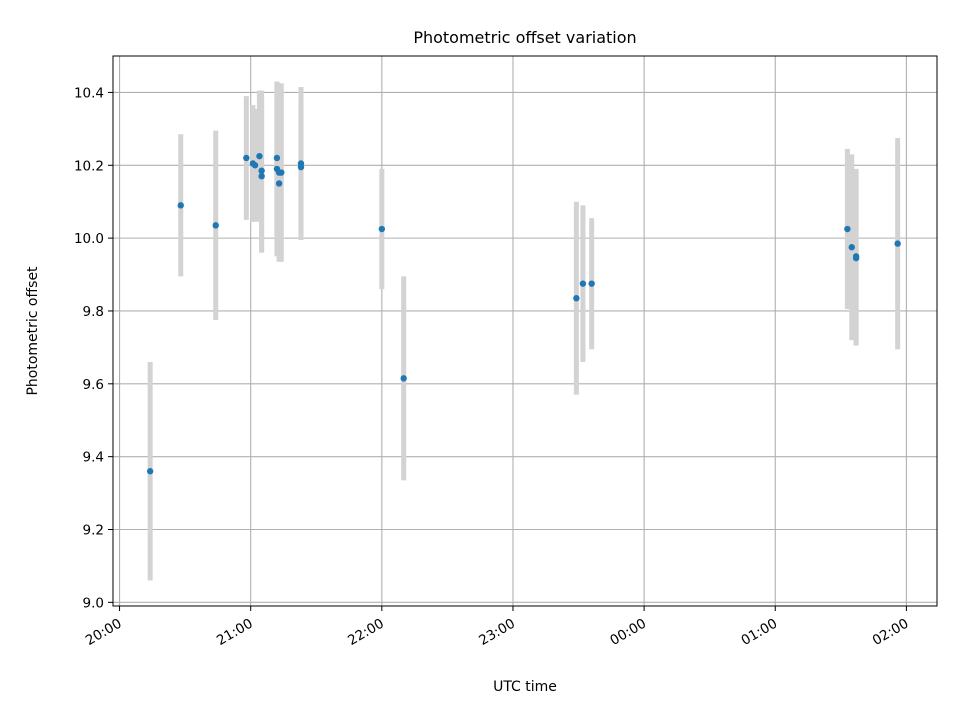 This screenshot has height=720, width=960. Describe the element at coordinates (93, 385) in the screenshot. I see `y-tick-label: 9.6` at that location.